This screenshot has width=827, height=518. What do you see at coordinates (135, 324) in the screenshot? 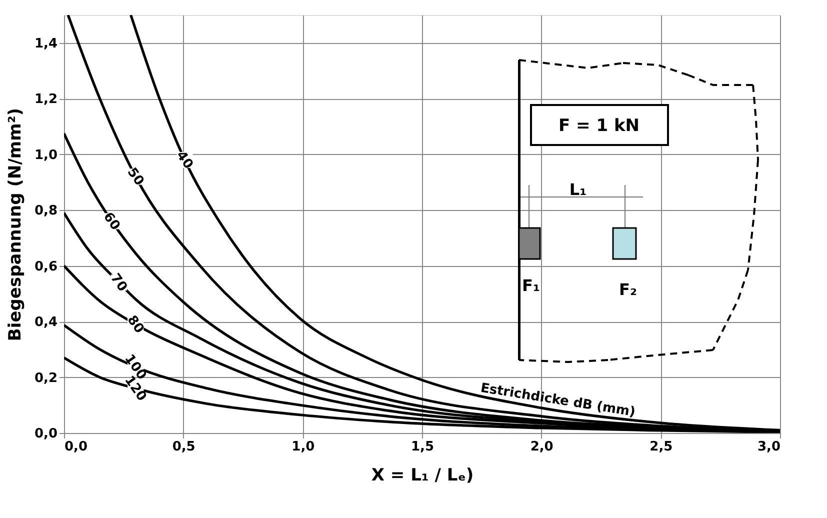
I see `series-label: 80` at bounding box center [135, 324].